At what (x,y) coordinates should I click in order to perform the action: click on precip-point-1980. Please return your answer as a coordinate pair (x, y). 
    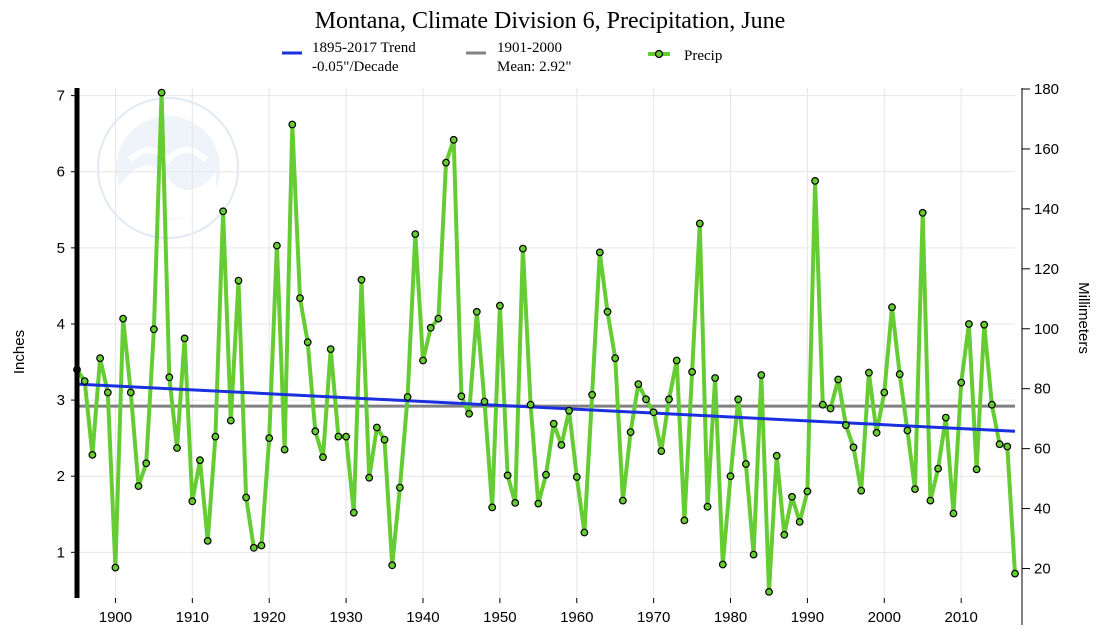
    Looking at the image, I should click on (730, 476).